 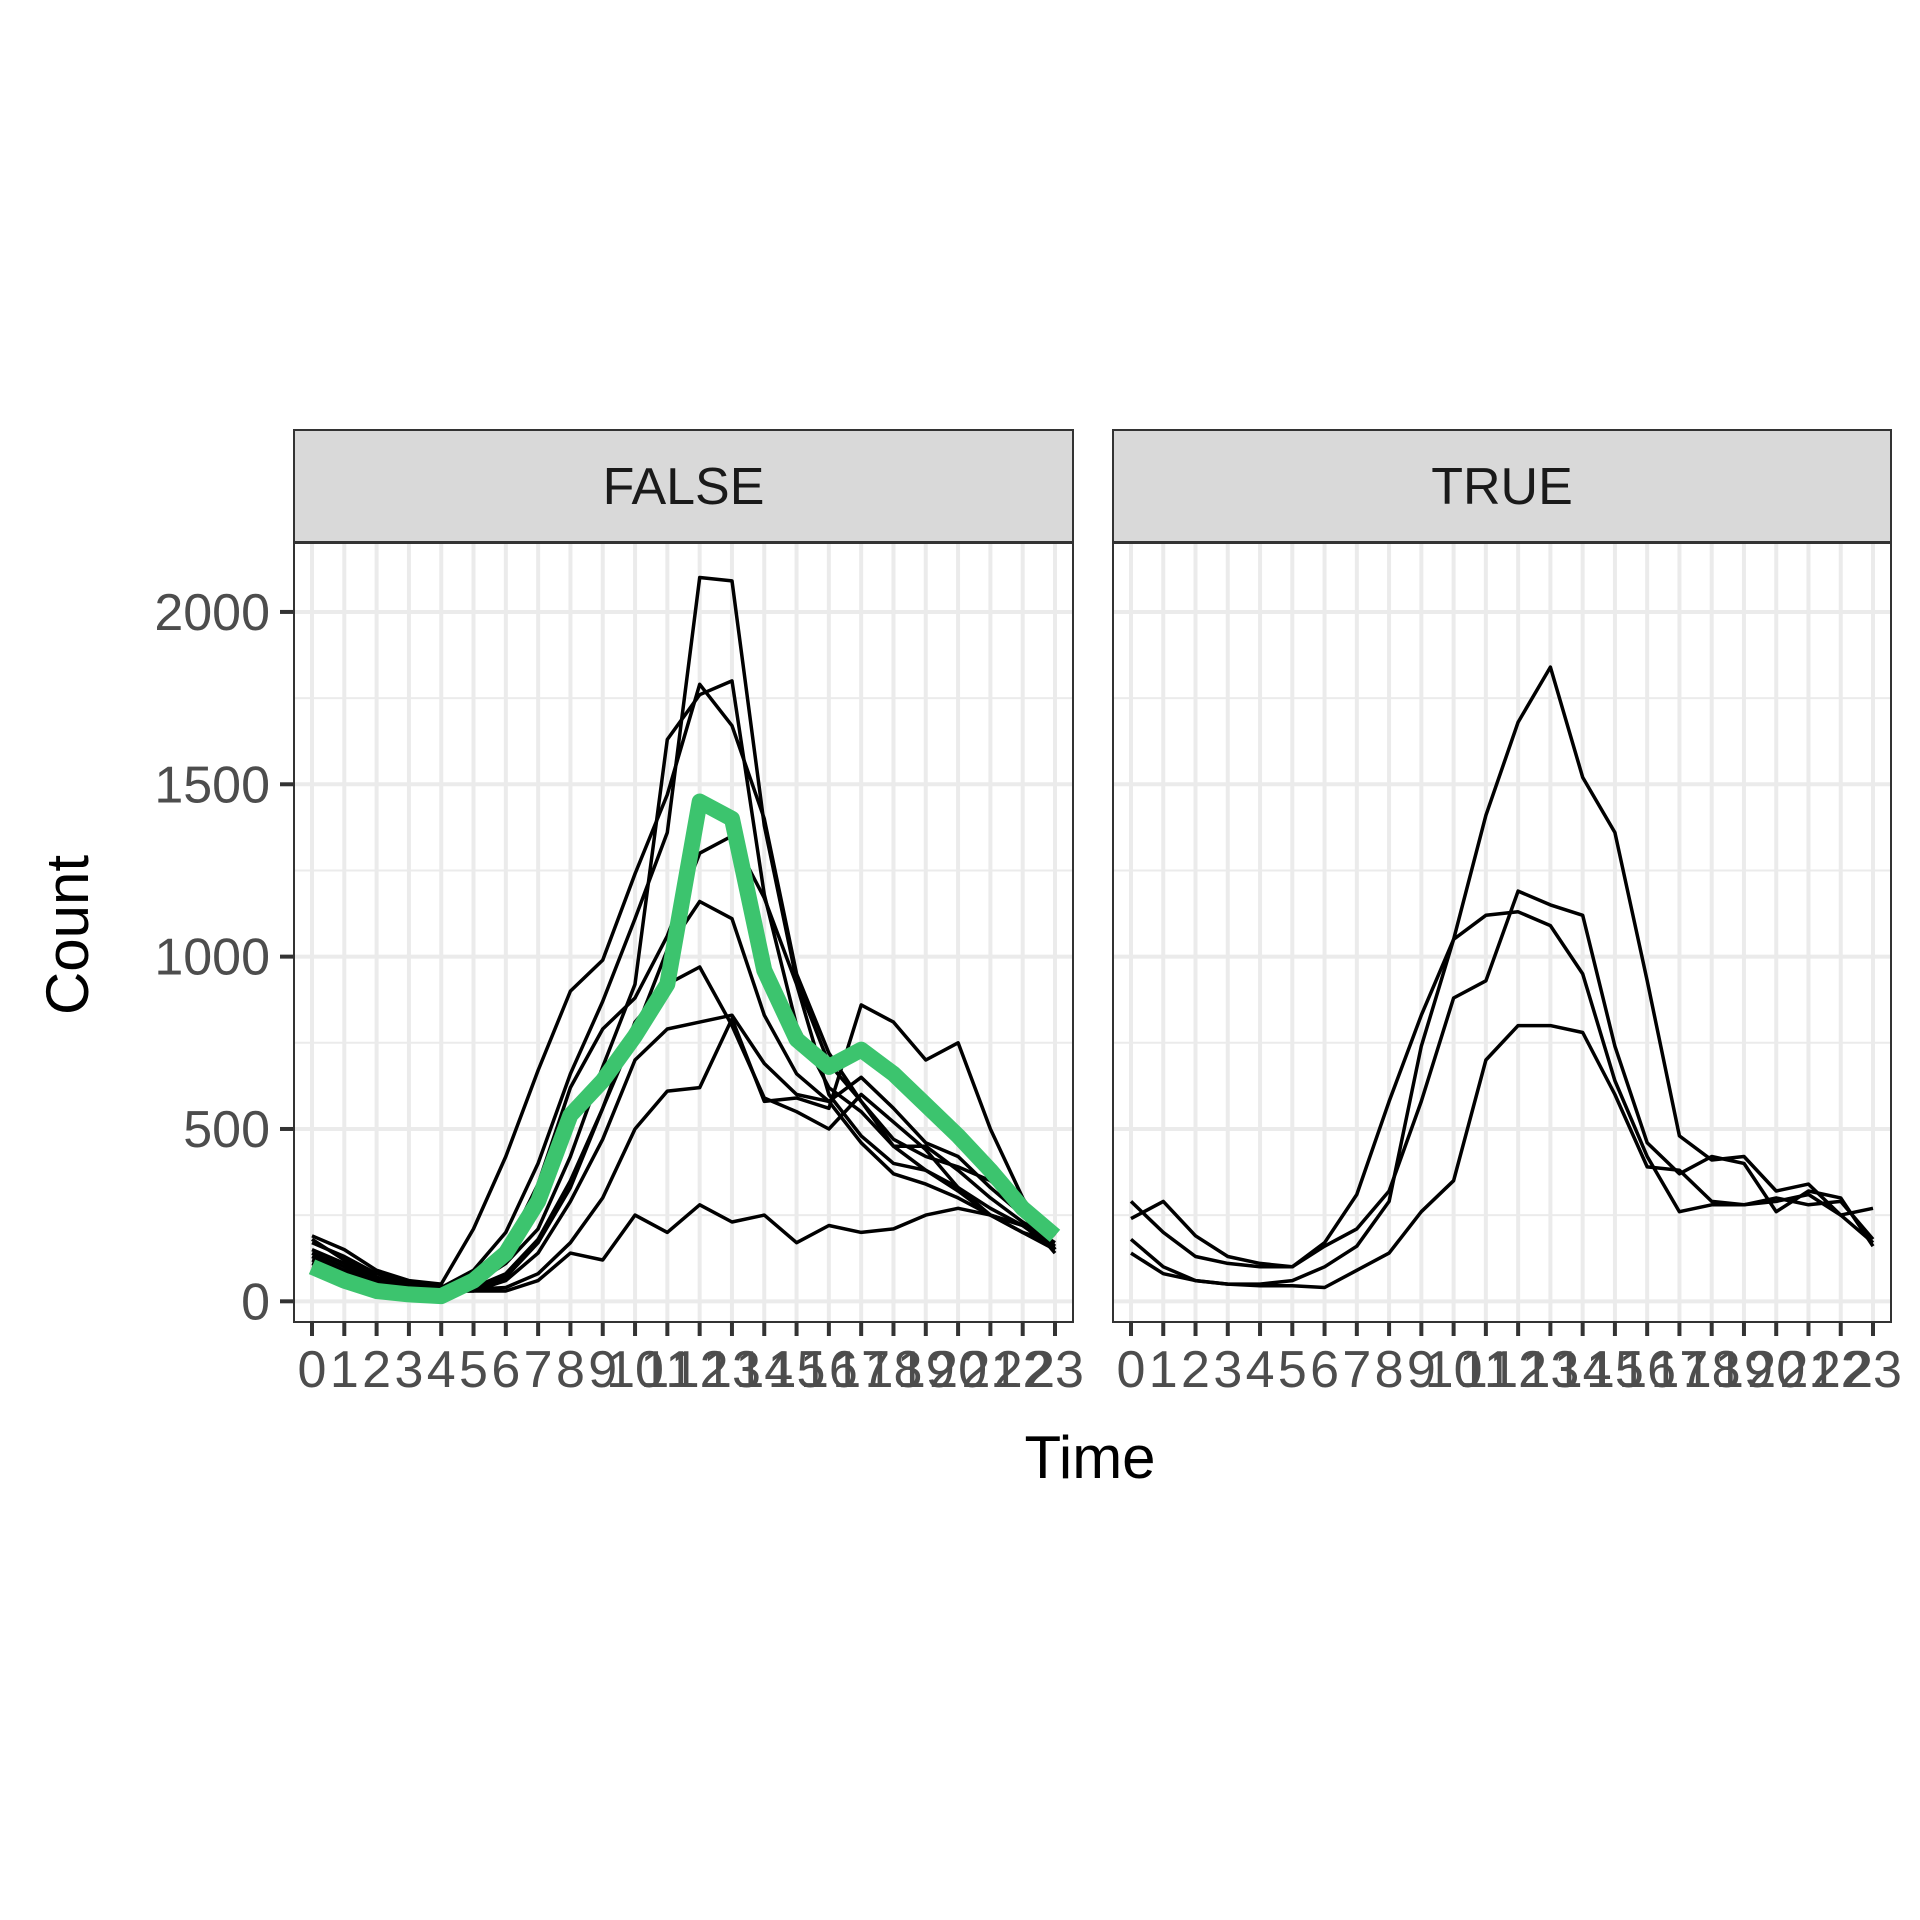 I want to click on facet-strip-label: FALSE, so click(x=684, y=487).